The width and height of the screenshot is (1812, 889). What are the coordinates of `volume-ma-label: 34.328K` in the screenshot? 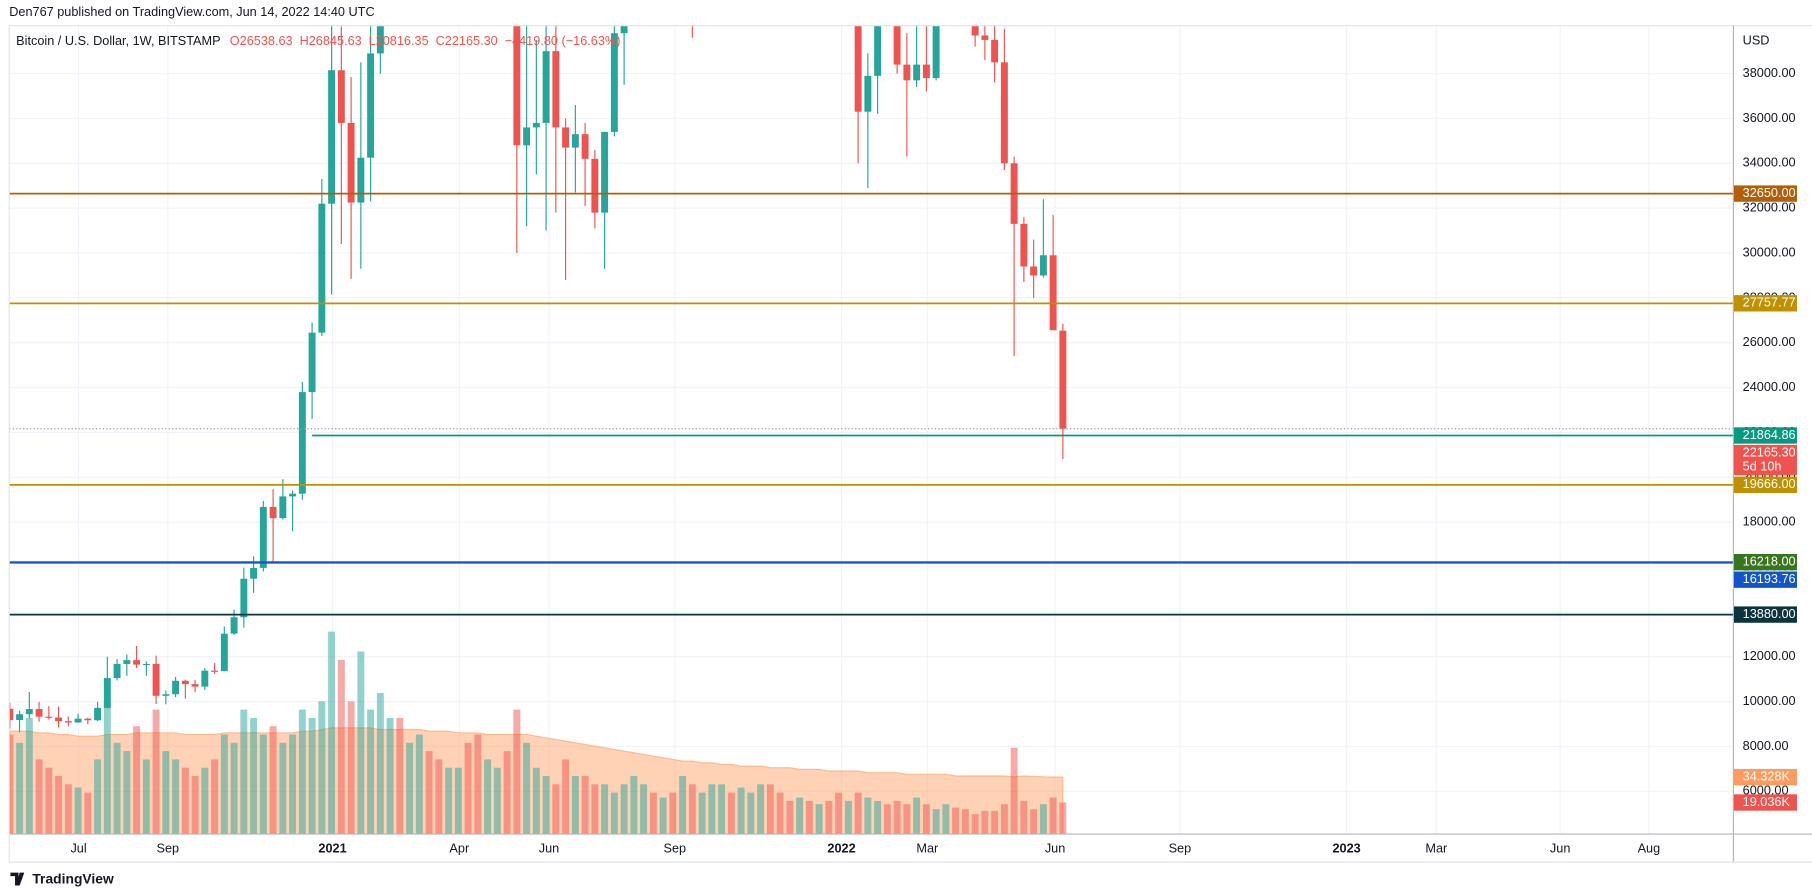 It's located at (1767, 775).